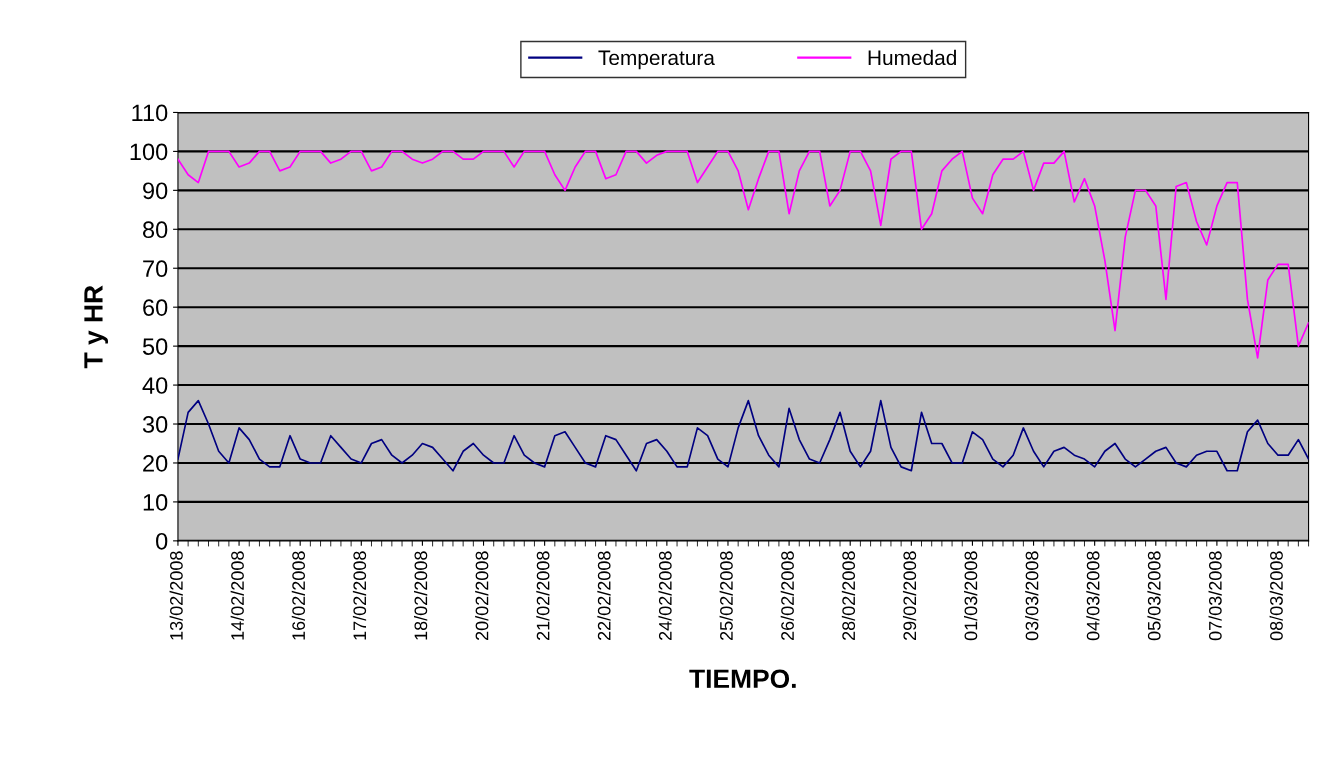  What do you see at coordinates (176, 595) in the screenshot?
I see `x-tick-label: 13/02/2008` at bounding box center [176, 595].